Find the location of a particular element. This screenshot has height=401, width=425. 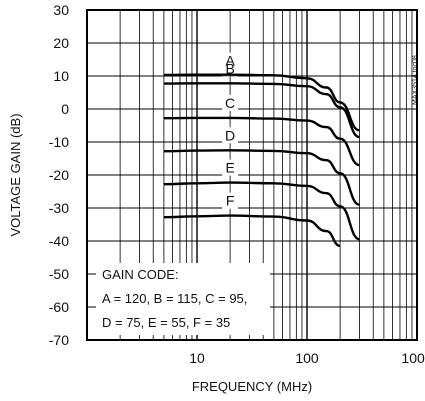

curve-label: A is located at coordinates (230, 61).